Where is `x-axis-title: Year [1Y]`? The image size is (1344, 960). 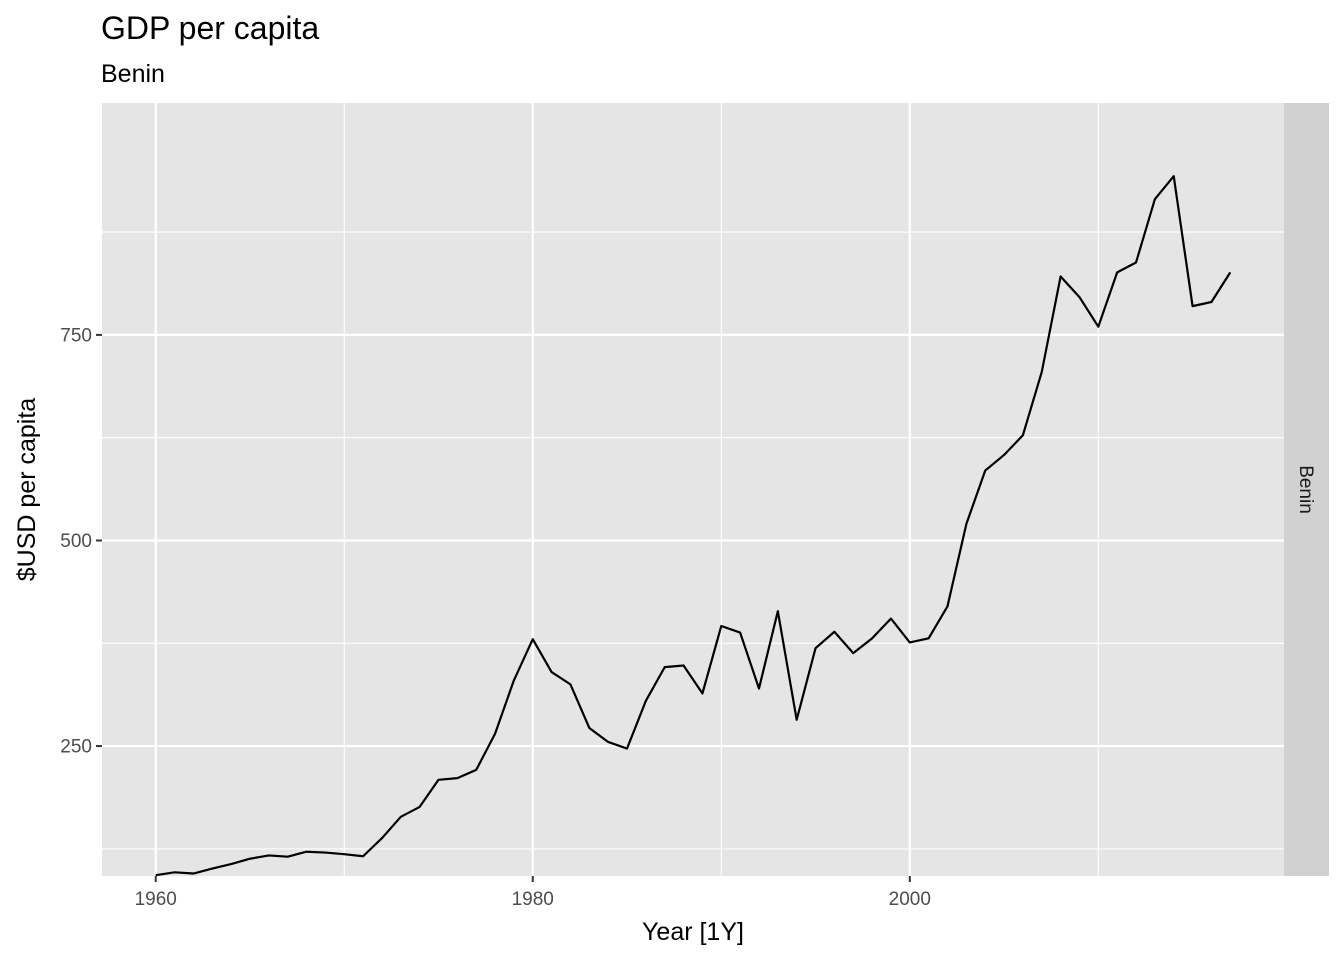
x-axis-title: Year [1Y] is located at coordinates (693, 932).